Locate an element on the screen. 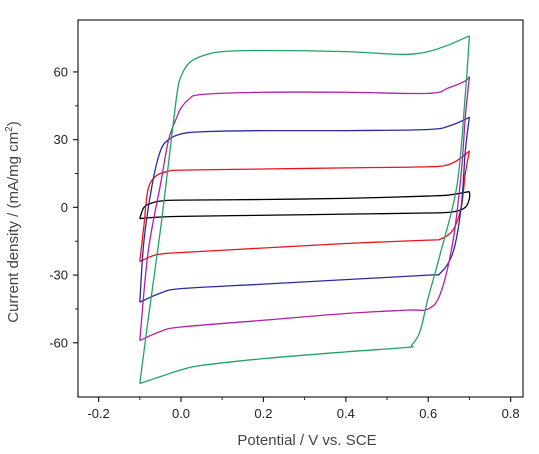 The image size is (539, 454). x-tick-label: 0.8 is located at coordinates (511, 413).